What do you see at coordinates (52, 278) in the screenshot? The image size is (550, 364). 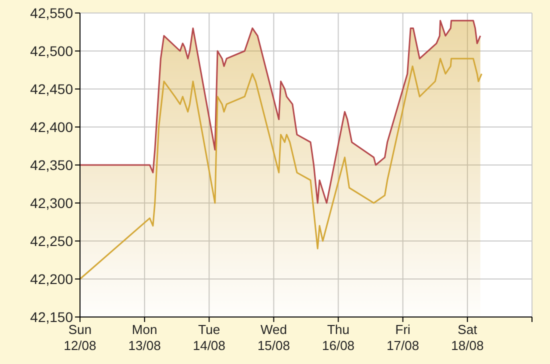 I see `y-tick-label: 42,200` at bounding box center [52, 278].